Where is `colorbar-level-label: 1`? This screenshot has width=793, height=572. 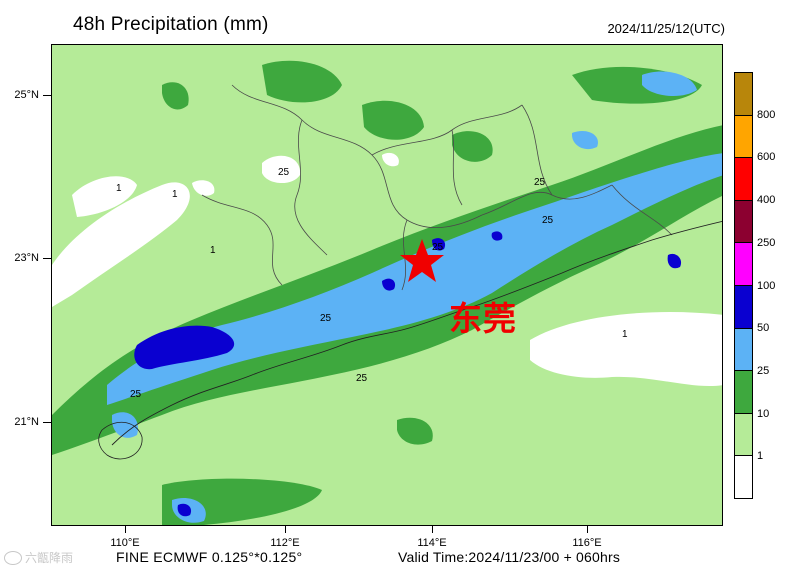 colorbar-level-label: 1 is located at coordinates (760, 456).